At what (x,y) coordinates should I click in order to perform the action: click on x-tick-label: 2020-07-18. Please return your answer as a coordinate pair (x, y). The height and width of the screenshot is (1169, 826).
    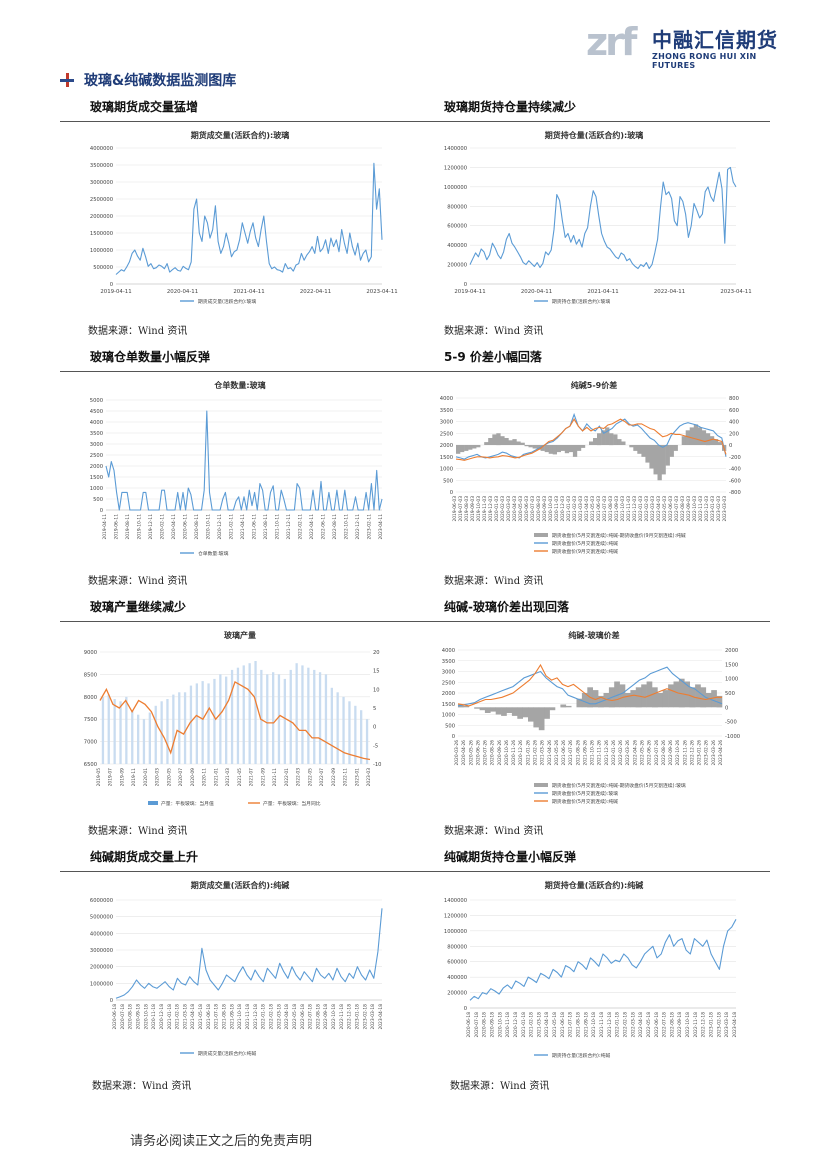
    Looking at the image, I should click on (123, 1017).